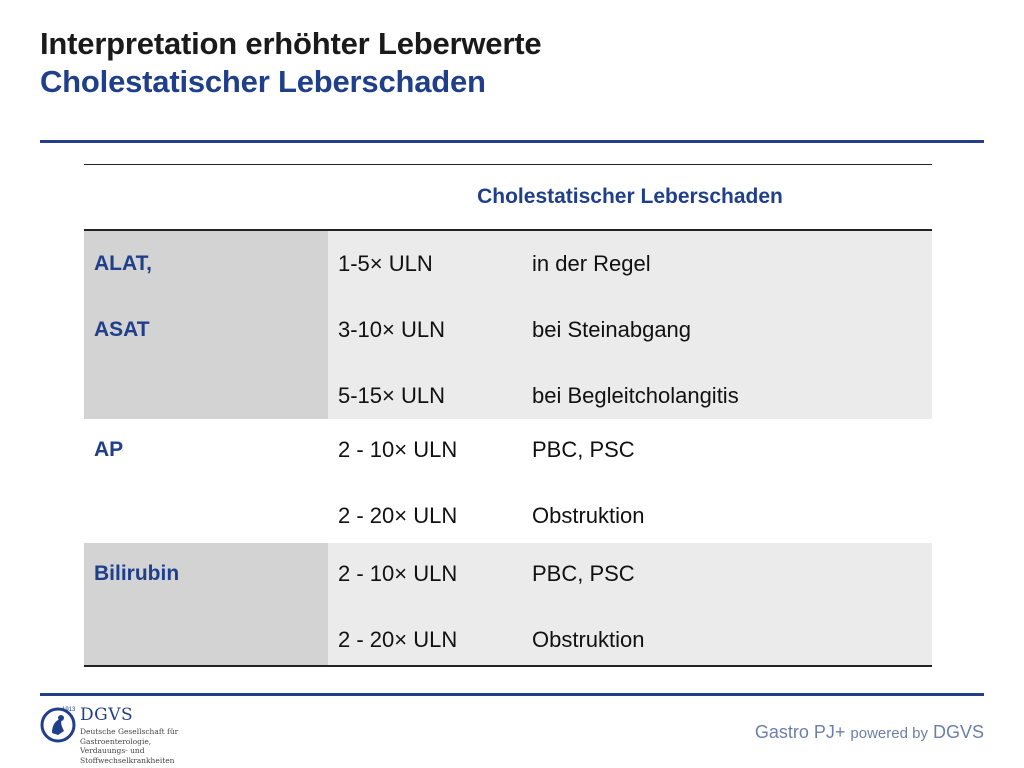 Image resolution: width=1024 pixels, height=768 pixels. What do you see at coordinates (69, 710) in the screenshot?
I see `logo-year: 1913` at bounding box center [69, 710].